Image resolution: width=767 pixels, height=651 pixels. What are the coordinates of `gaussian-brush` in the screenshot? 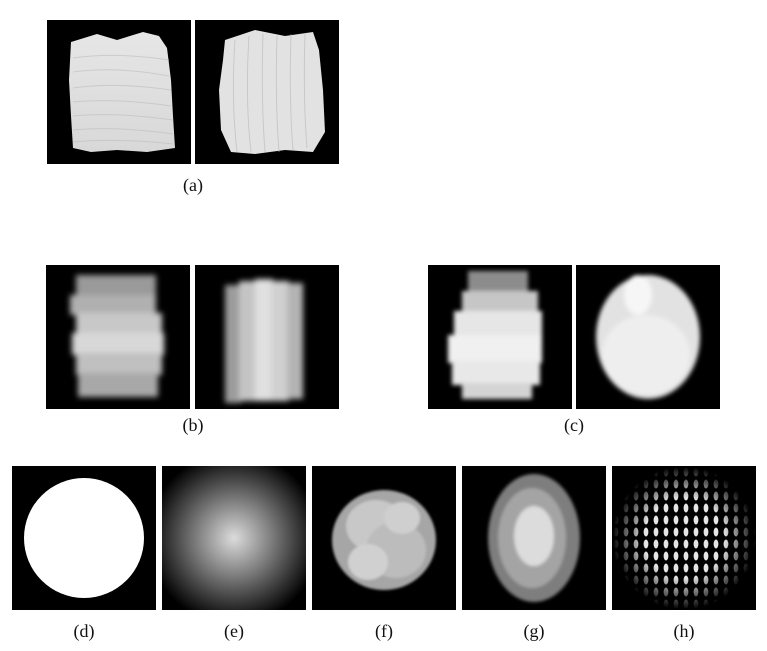 It's located at (234, 538).